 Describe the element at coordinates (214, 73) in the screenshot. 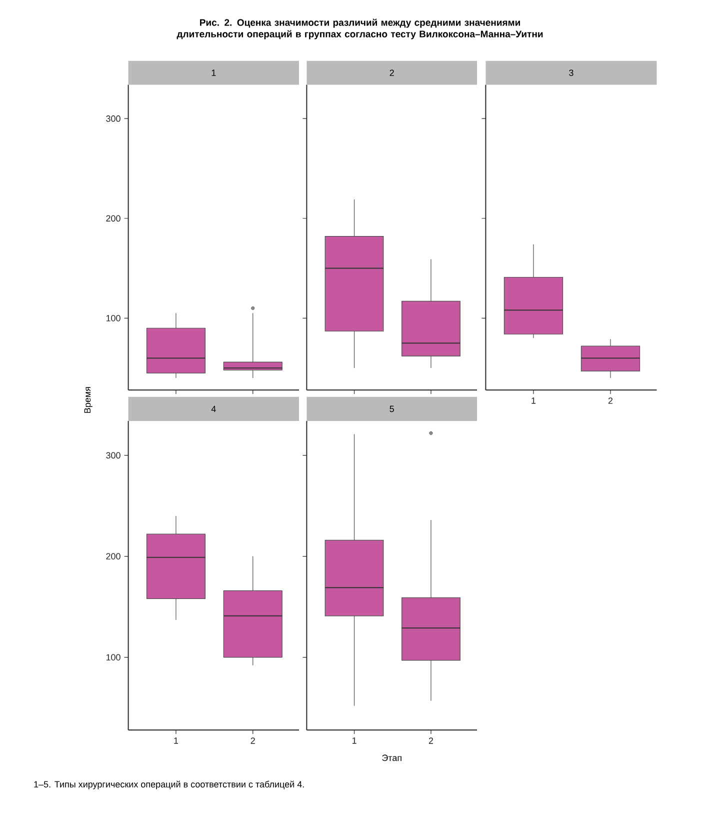

I see `chart-title: 1` at that location.